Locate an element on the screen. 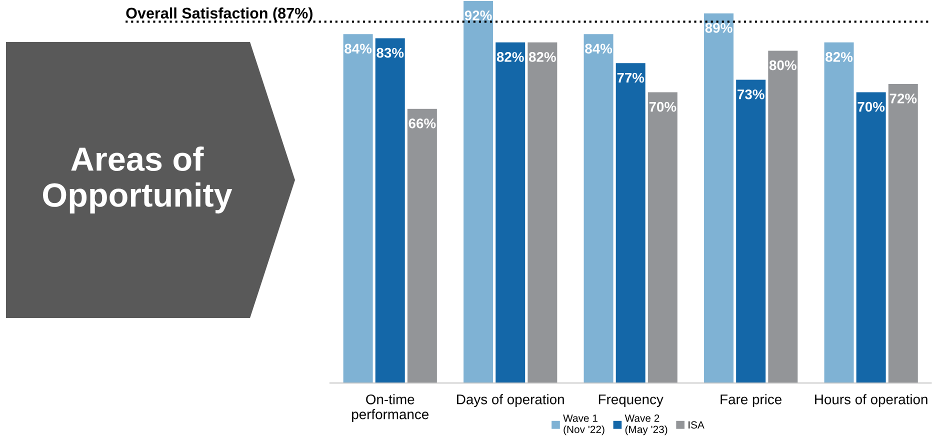 The image size is (934, 441). legend-label: Wave 2 (May '23) is located at coordinates (646, 425).